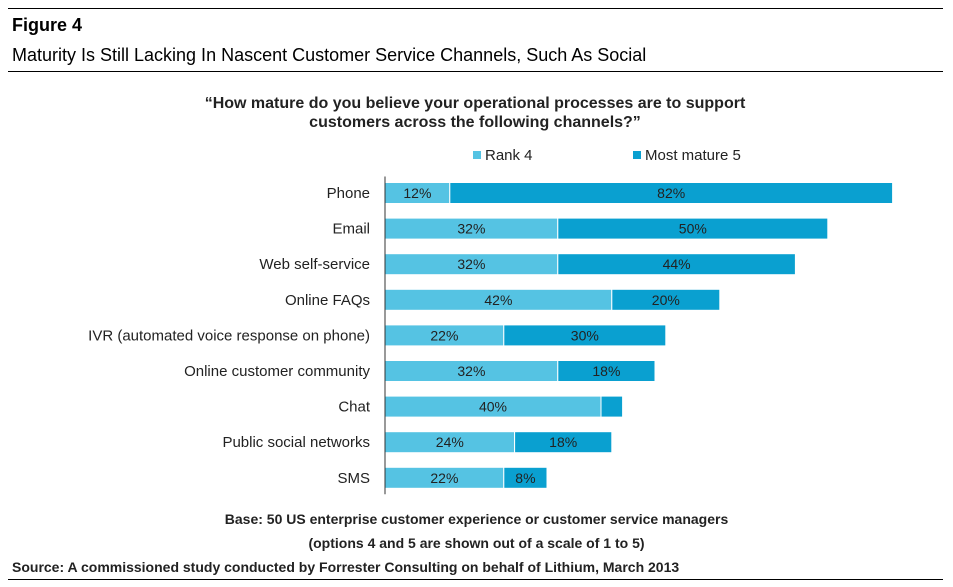  What do you see at coordinates (509, 155) in the screenshot?
I see `legend-label-1: Rank 4` at bounding box center [509, 155].